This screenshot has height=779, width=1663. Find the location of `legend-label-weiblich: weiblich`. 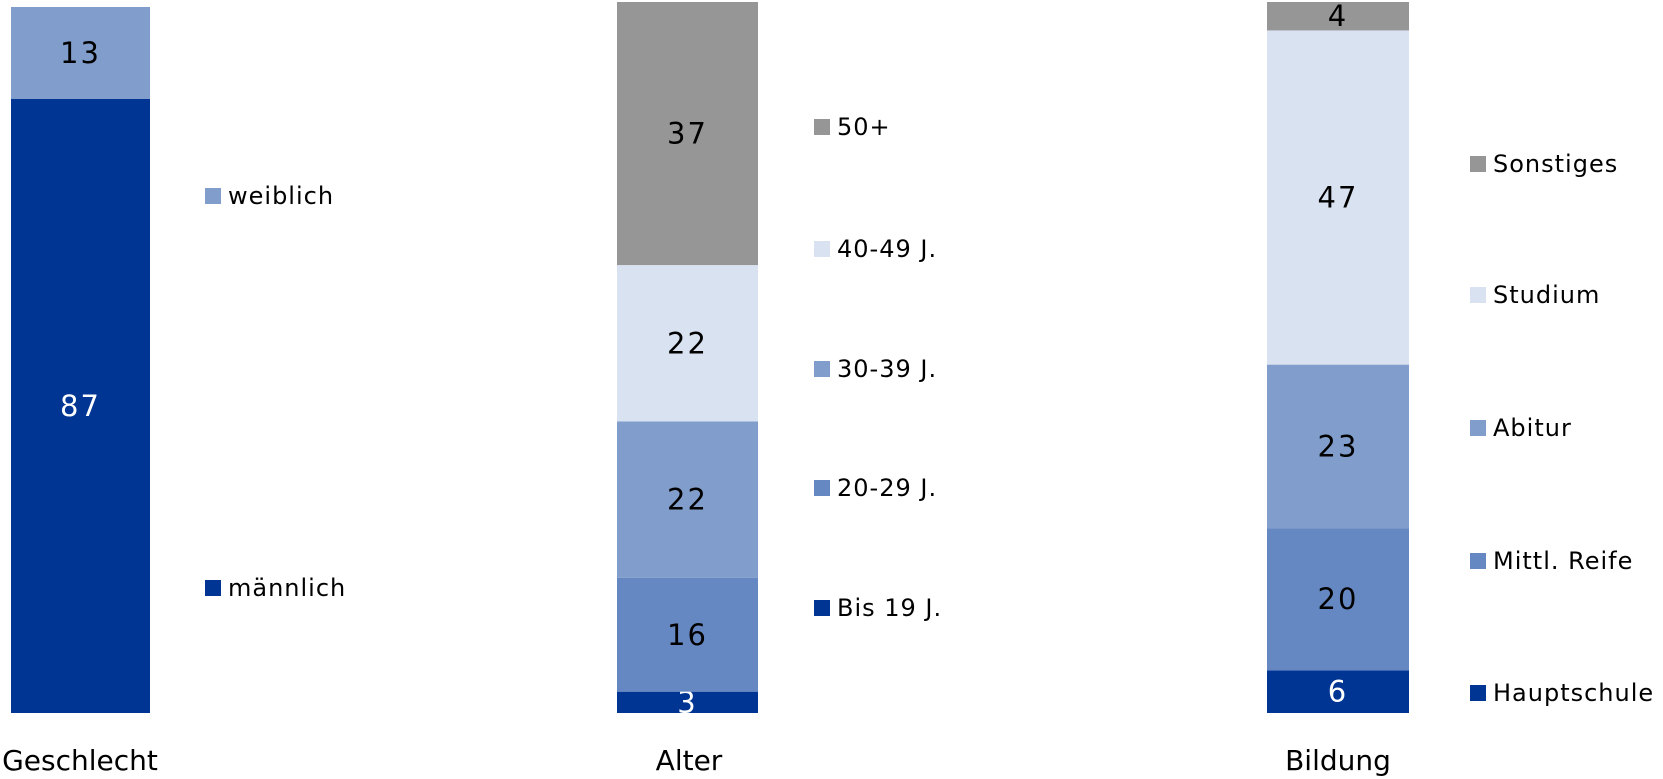

legend-label-weiblich: weiblich is located at coordinates (281, 196).